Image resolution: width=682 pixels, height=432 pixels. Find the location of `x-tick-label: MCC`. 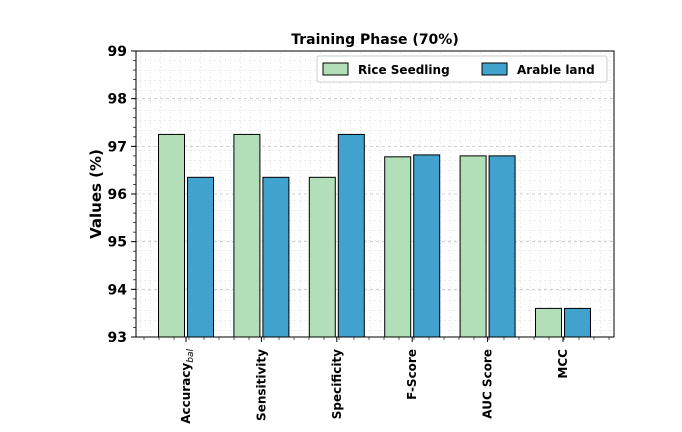

x-tick-label: MCC is located at coordinates (563, 364).